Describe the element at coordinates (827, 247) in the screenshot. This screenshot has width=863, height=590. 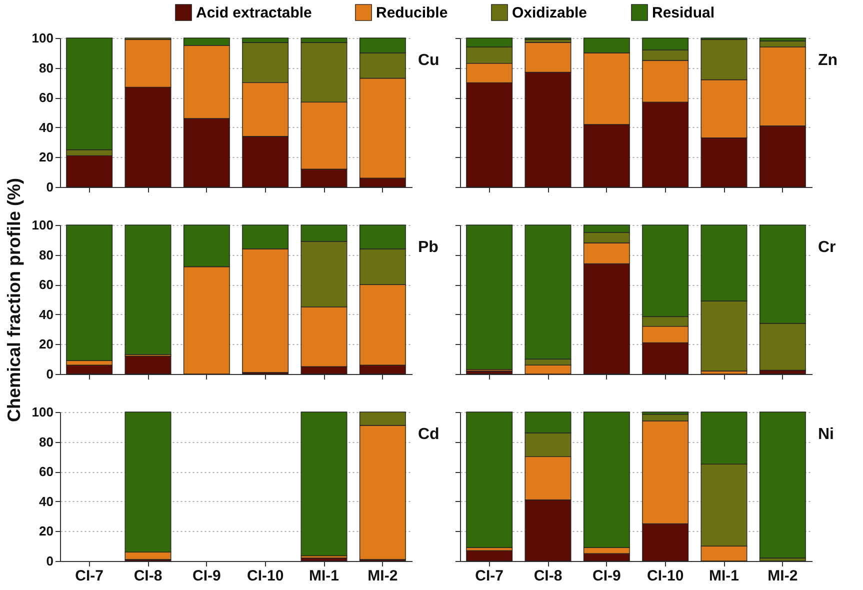
I see `text: Cr` at that location.